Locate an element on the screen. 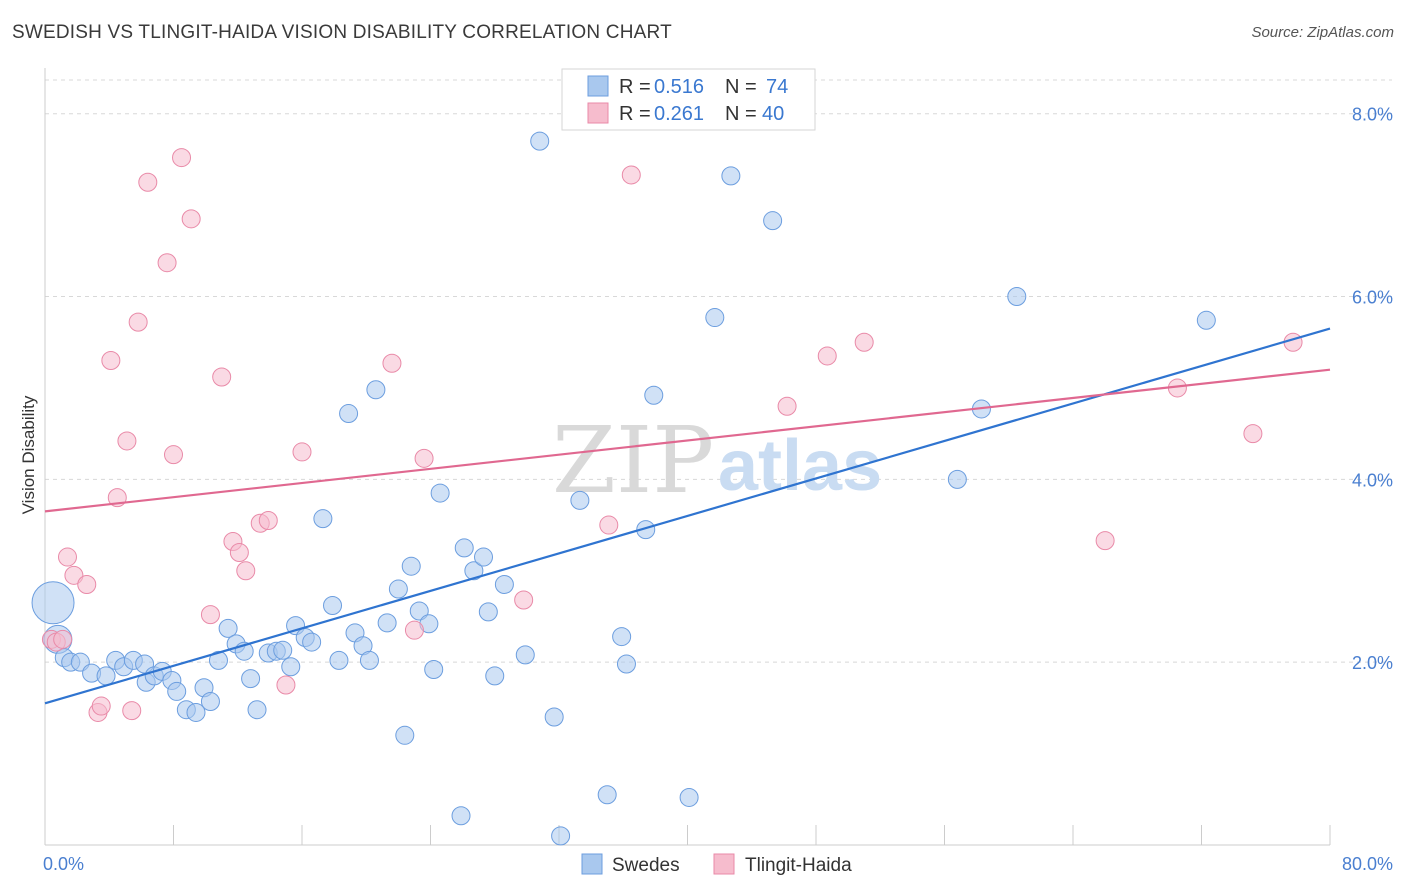  legend-swatch-tlingit is located at coordinates (724, 864).